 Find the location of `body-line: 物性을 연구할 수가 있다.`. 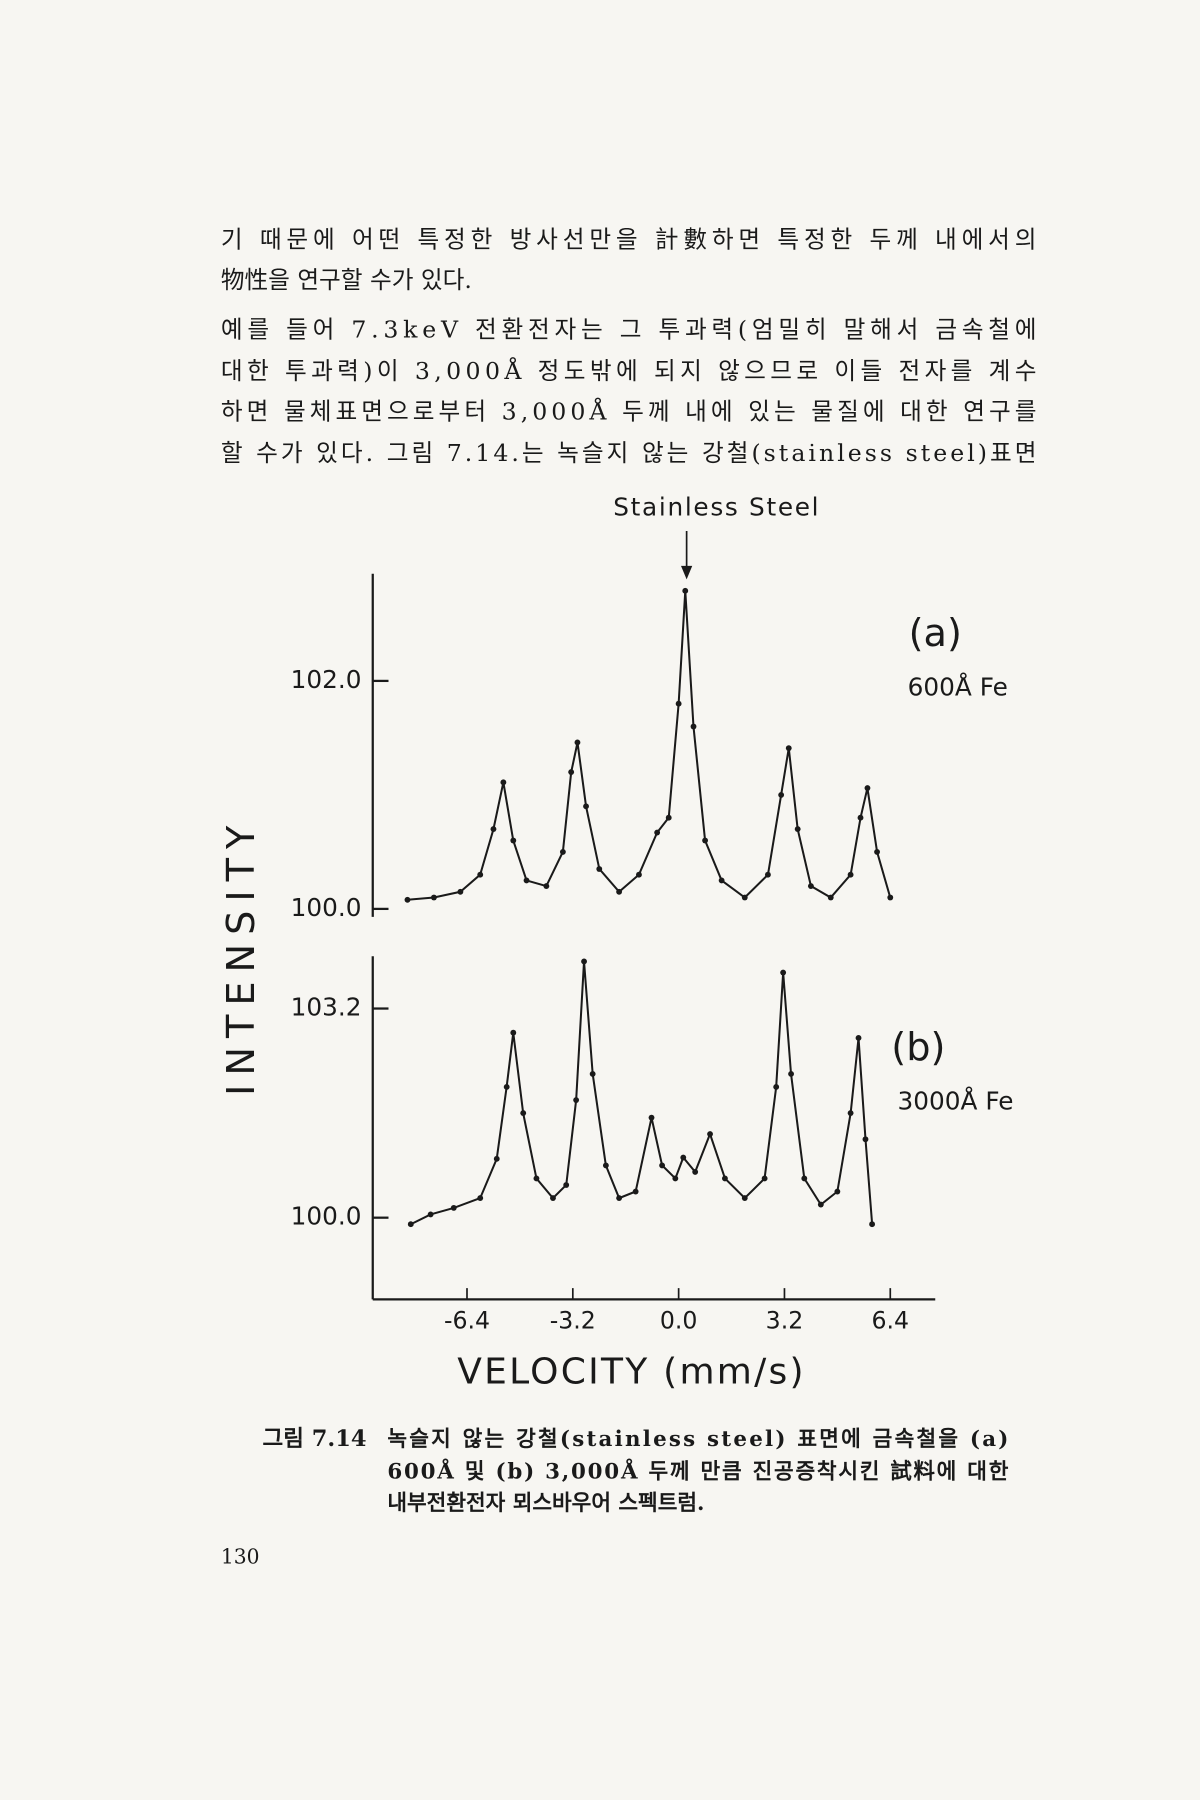

body-line: 物性을 연구할 수가 있다. is located at coordinates (346, 280).